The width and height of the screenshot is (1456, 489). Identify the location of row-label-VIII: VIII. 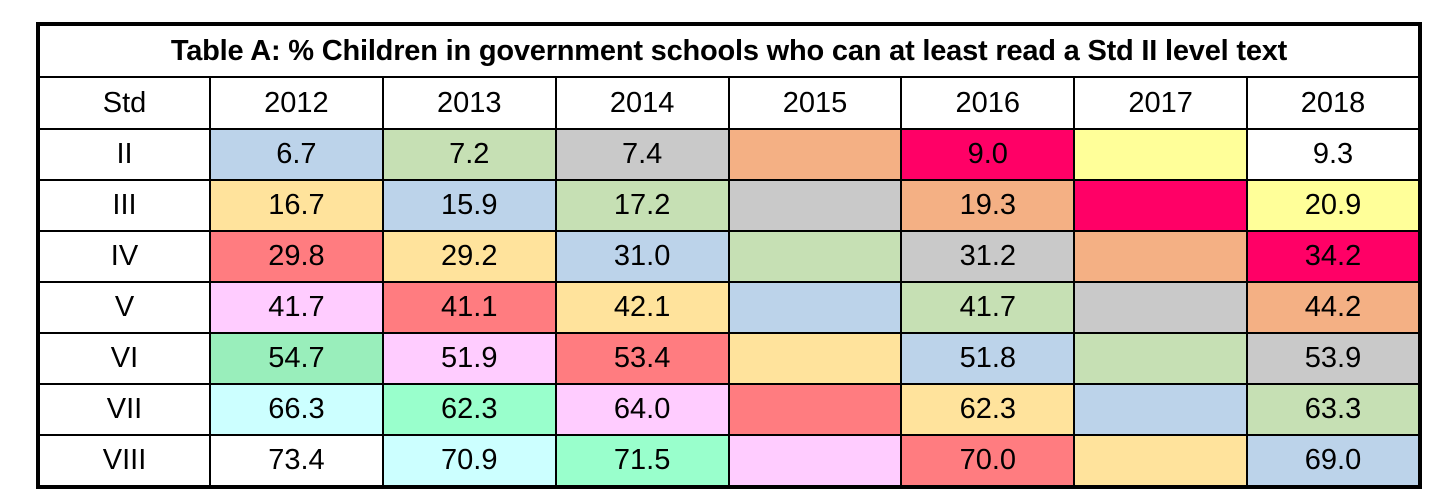
(124, 461).